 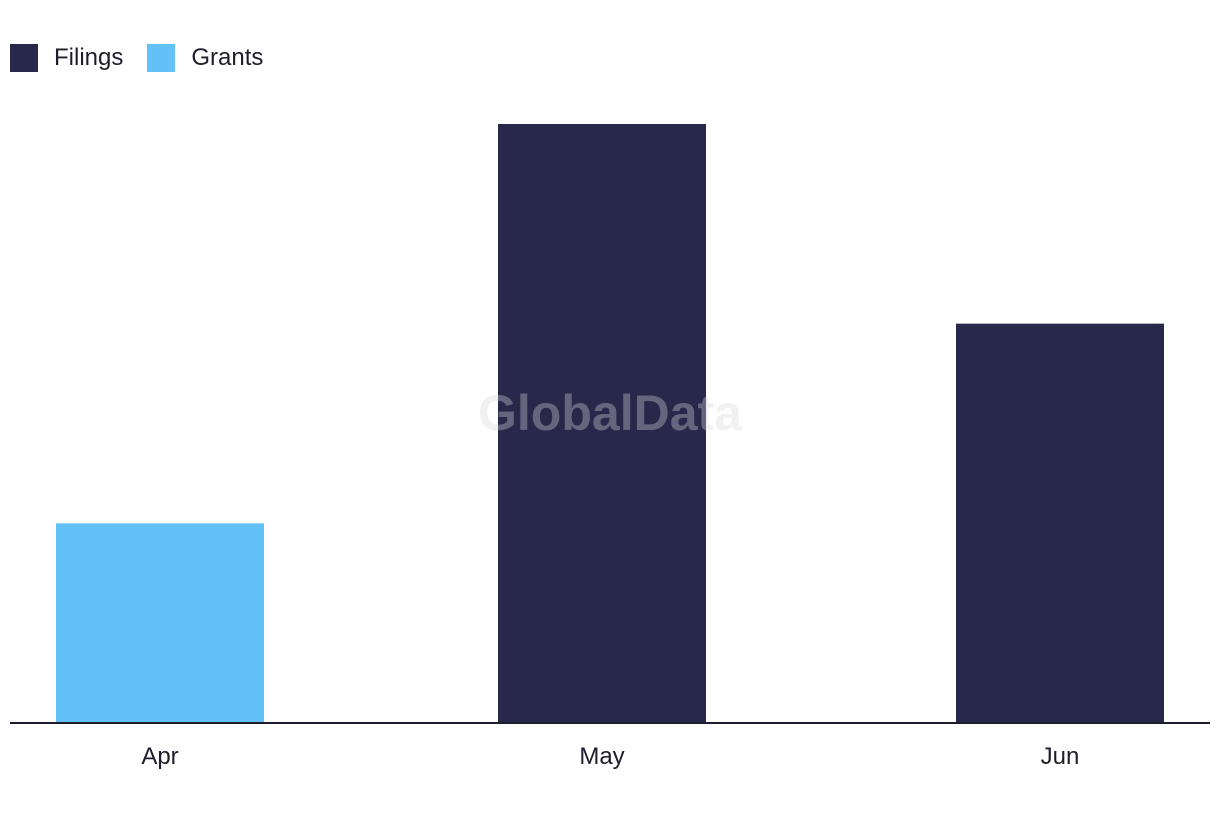 I want to click on legend-label-filings: Filings, so click(x=89, y=57).